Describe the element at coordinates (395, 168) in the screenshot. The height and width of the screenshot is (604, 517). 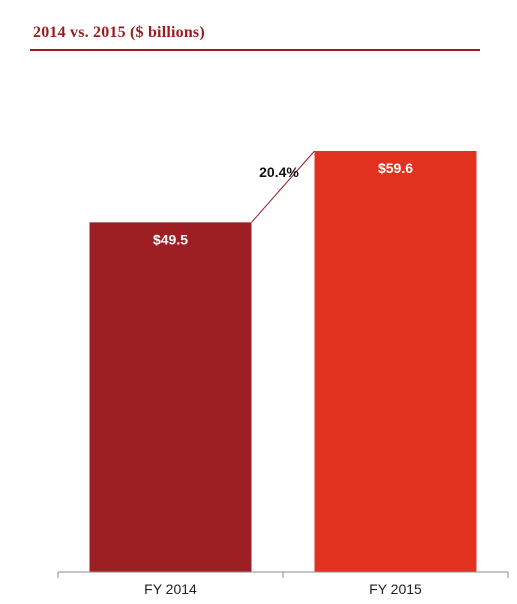
I see `data-label: $59.6` at that location.